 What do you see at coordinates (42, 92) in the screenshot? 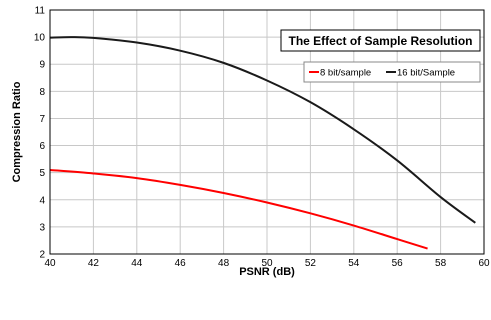
I see `y-tick-label: 8` at bounding box center [42, 92].